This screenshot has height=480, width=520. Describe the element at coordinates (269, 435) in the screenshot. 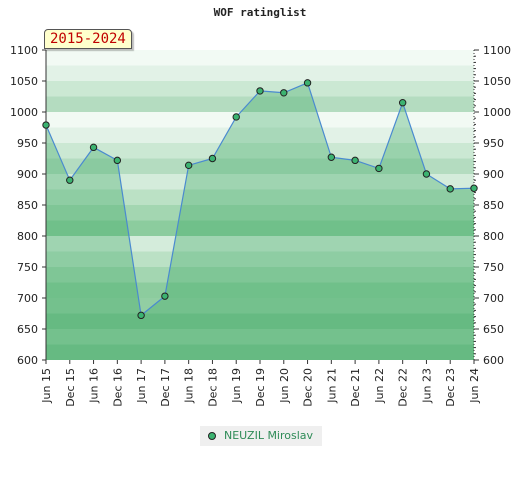

I see `legend-label: NEUZIL Miroslav` at that location.